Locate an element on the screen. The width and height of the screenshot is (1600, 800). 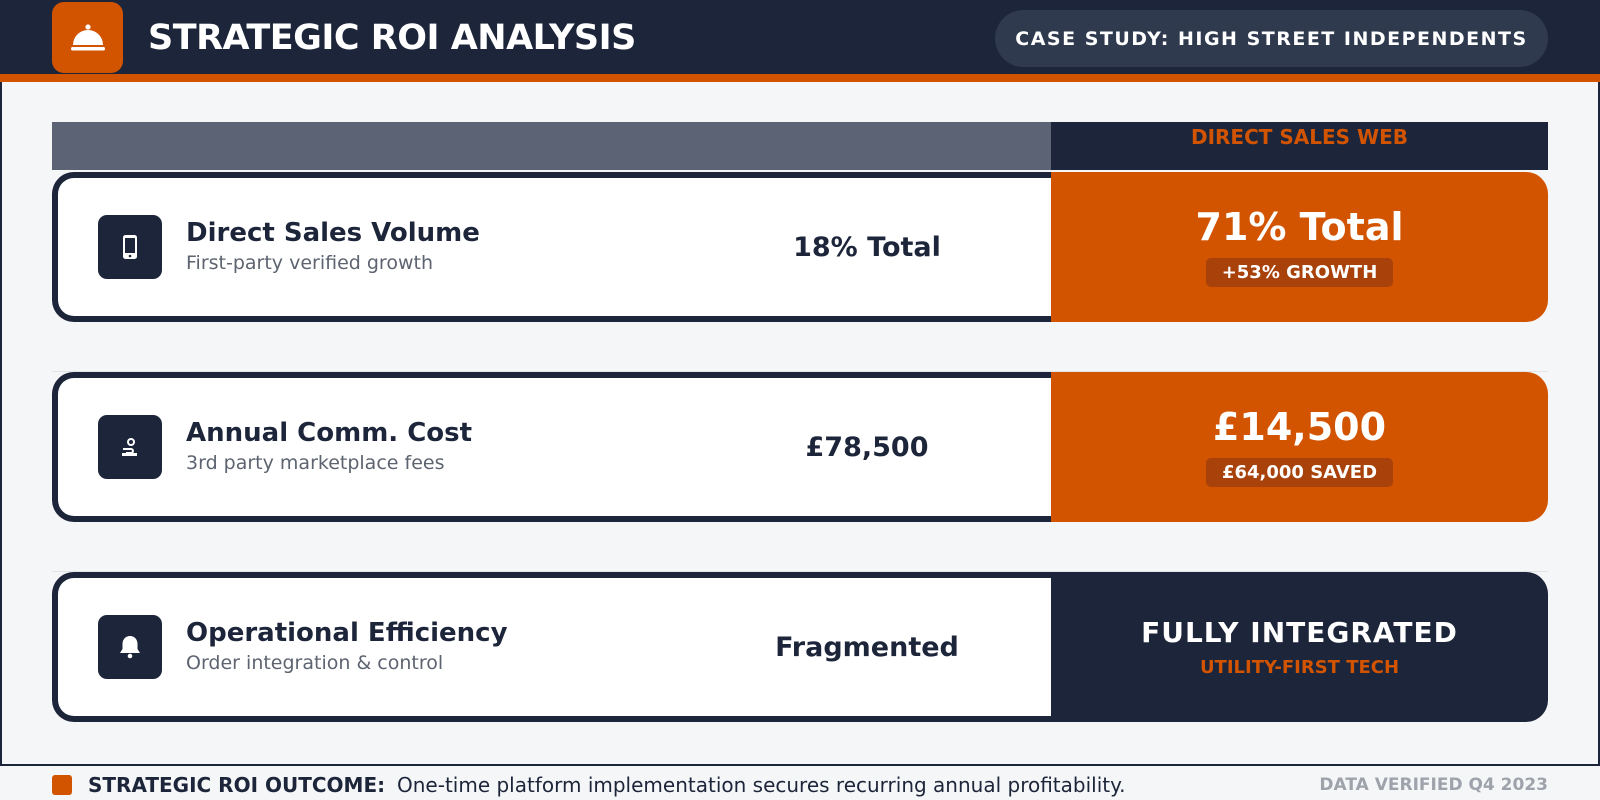
page-title: STRATEGIC ROI ANALYSIS is located at coordinates (392, 38).